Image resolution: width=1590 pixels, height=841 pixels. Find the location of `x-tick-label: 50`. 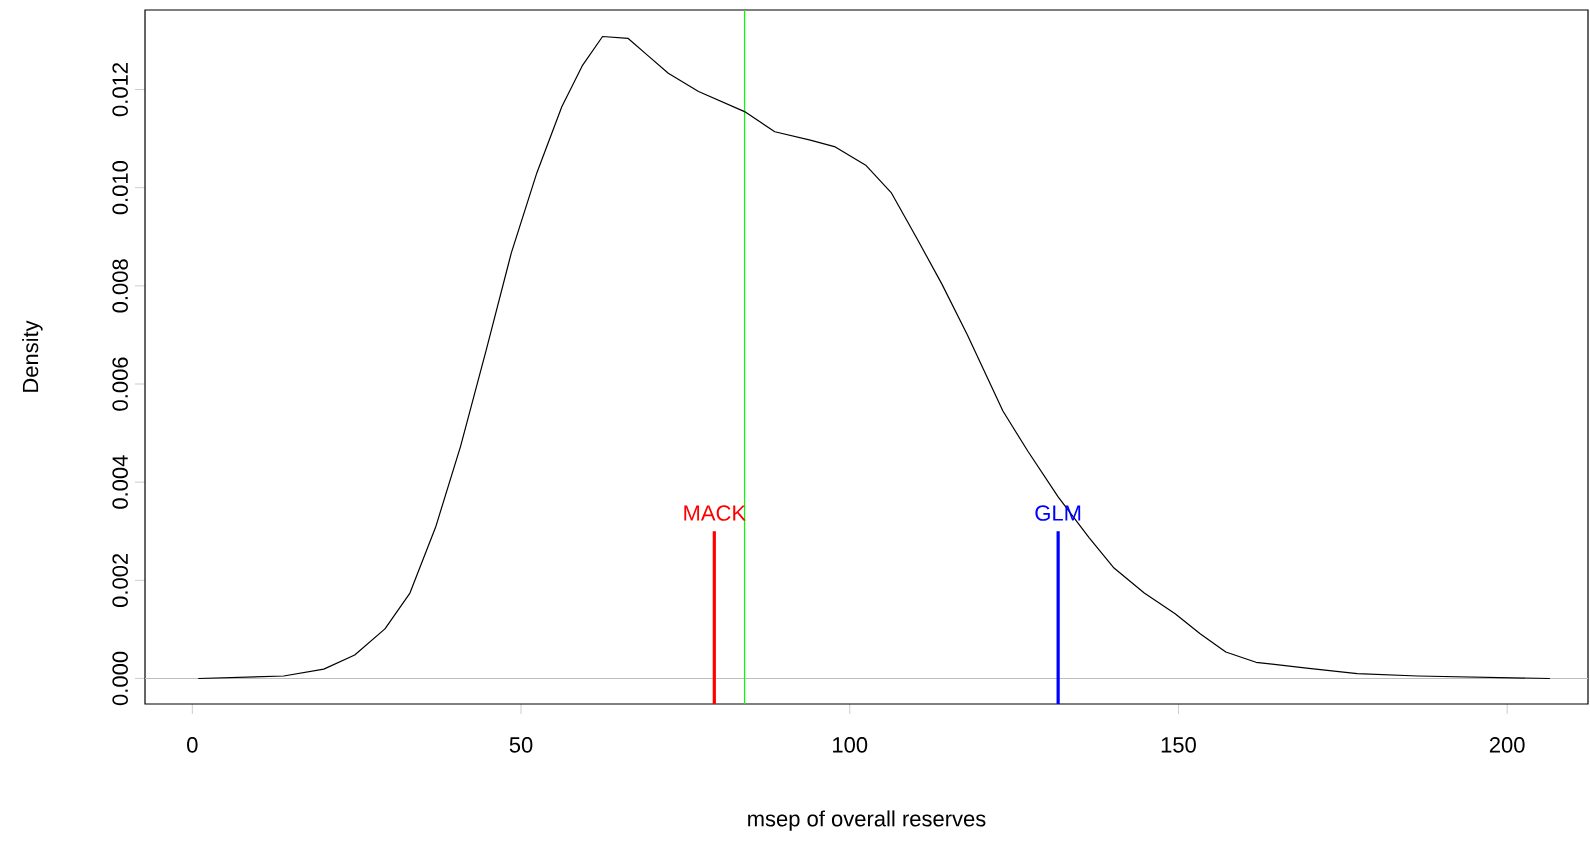

x-tick-label: 50 is located at coordinates (521, 745).